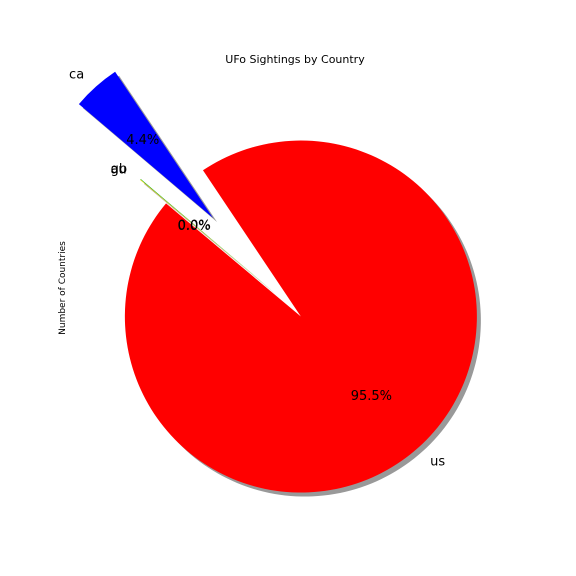  I want to click on slice-label-au: au, so click(118, 169).